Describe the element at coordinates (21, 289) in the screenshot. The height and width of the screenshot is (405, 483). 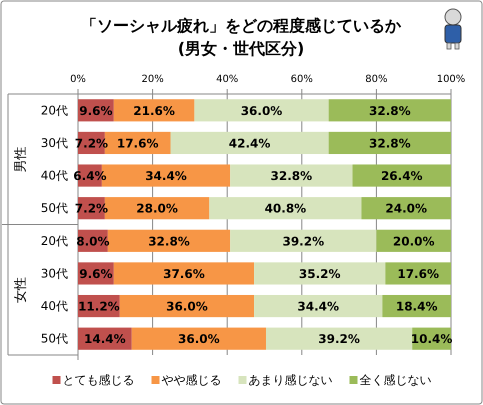
I see `text: 女性` at that location.